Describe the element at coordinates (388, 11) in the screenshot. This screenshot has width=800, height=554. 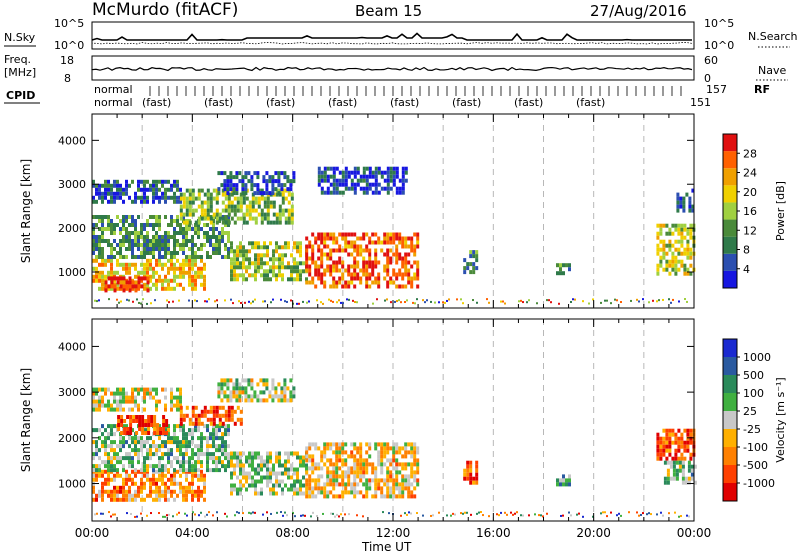
I see `beam-title: Beam 15` at that location.